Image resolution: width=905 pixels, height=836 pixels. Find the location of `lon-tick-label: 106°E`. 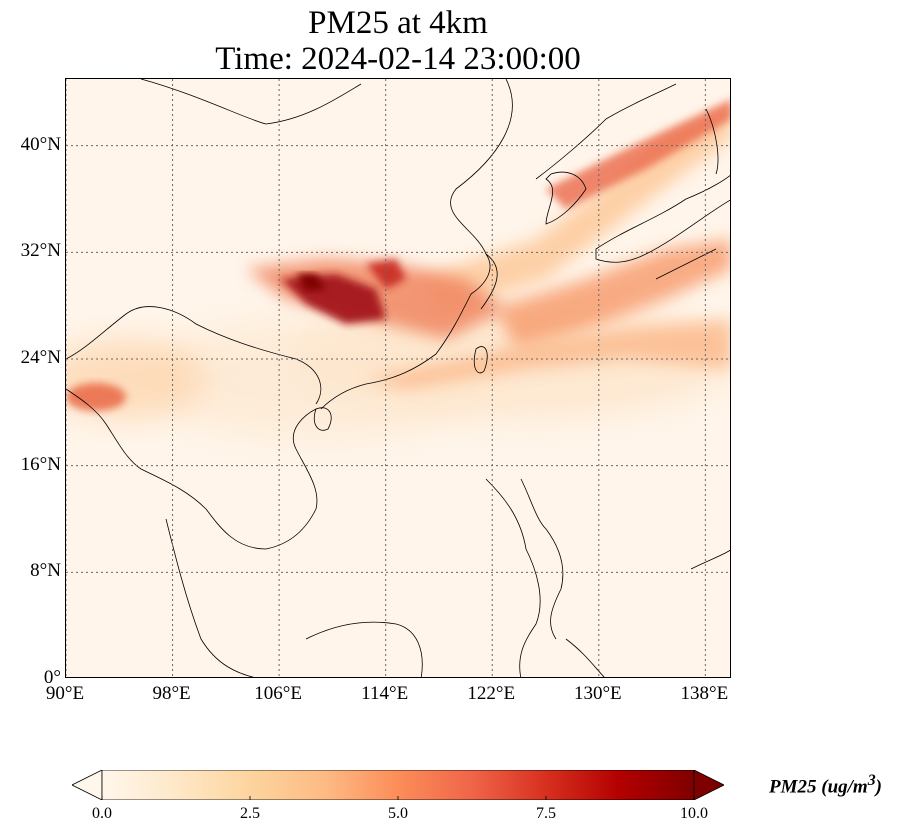

lon-tick-label: 106°E is located at coordinates (278, 693).